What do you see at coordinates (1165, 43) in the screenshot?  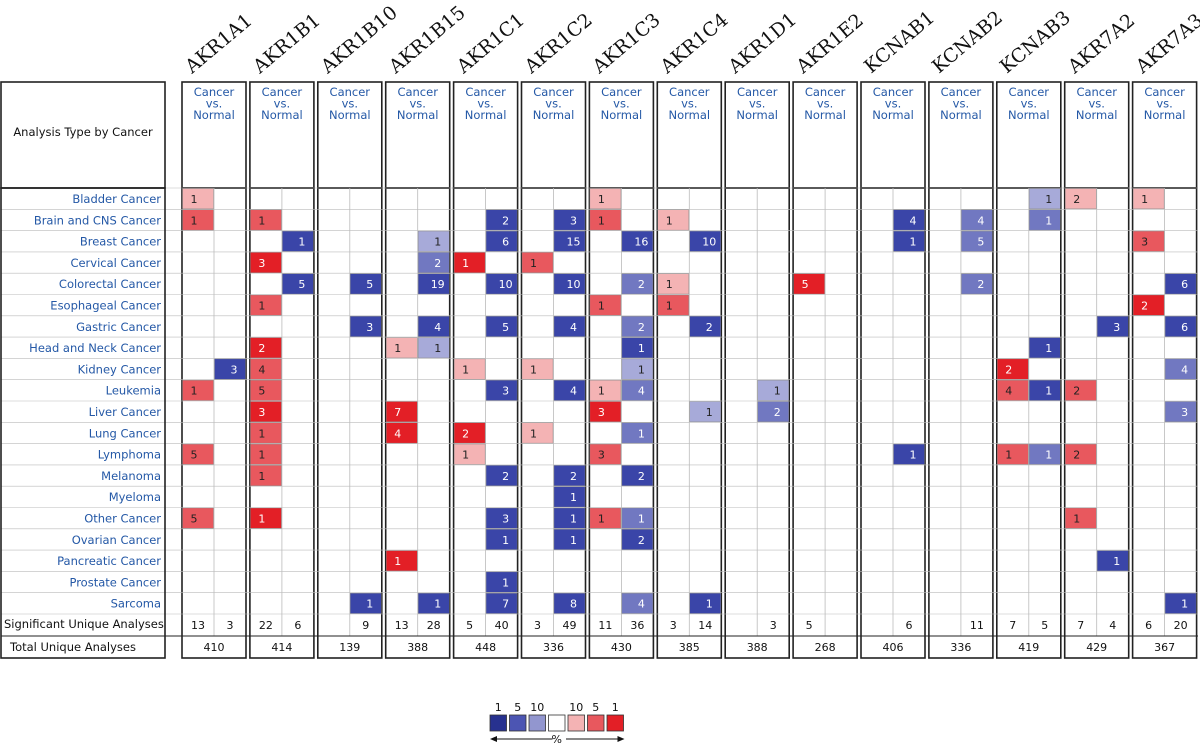 I see `gene-name: AKR7A3` at bounding box center [1165, 43].